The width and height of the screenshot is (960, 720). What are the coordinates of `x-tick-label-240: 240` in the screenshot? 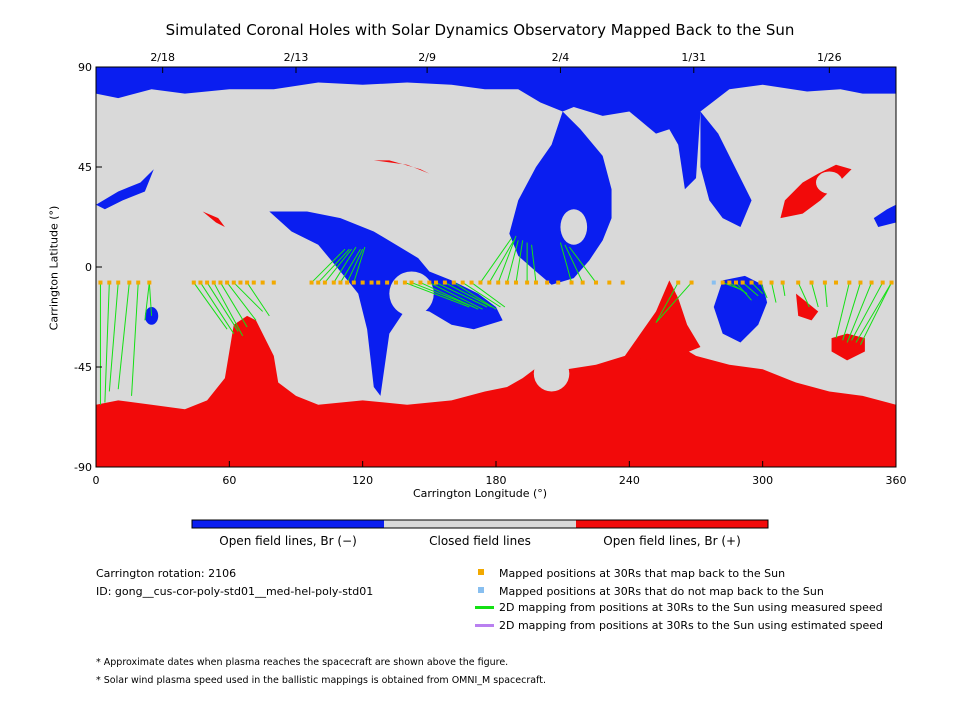 It's located at (629, 480).